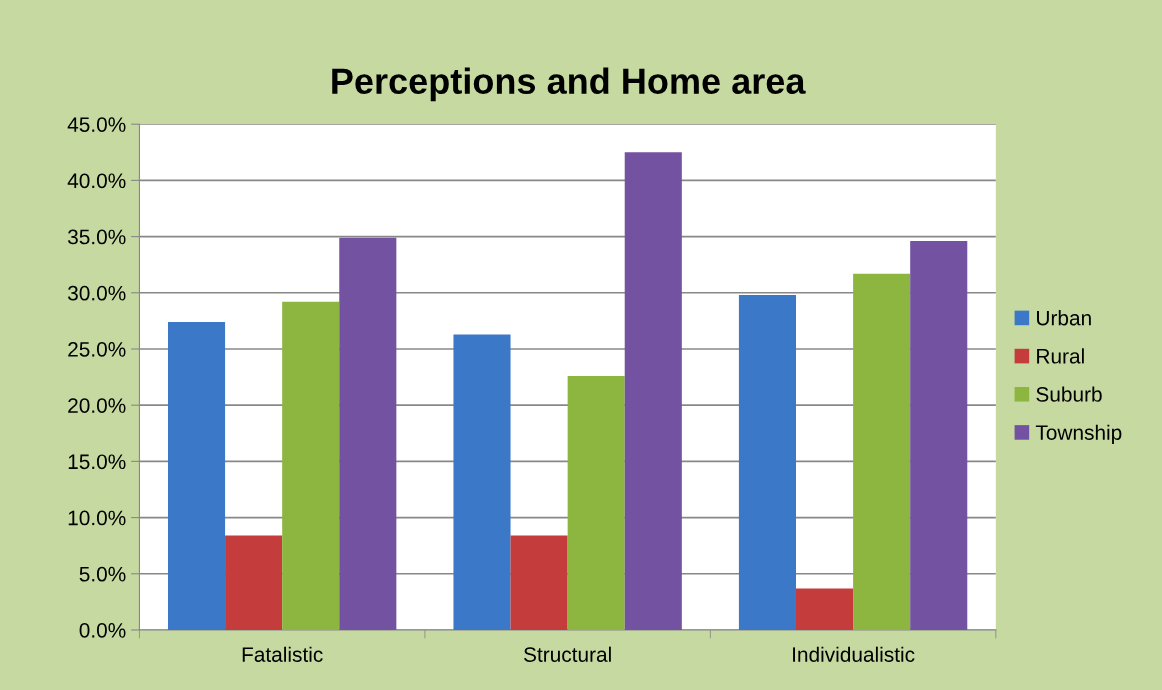  I want to click on y-tick-label: 30.0%, so click(96, 293).